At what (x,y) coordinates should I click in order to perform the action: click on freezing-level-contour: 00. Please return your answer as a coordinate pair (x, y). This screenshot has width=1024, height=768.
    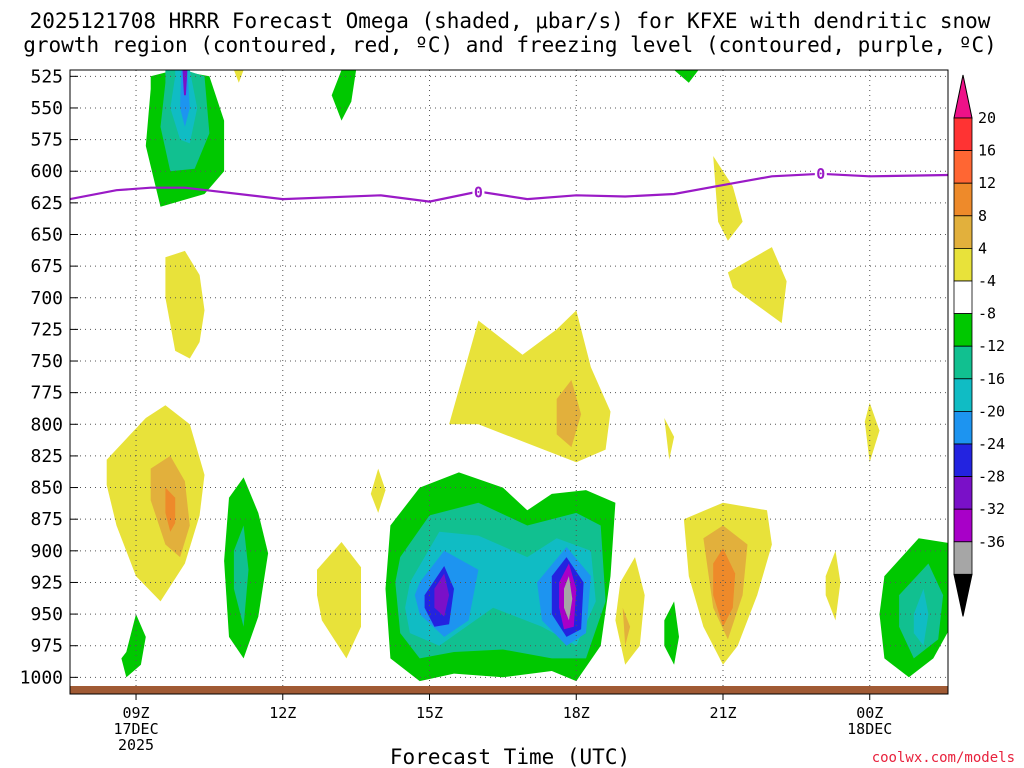
    Looking at the image, I should click on (509, 184).